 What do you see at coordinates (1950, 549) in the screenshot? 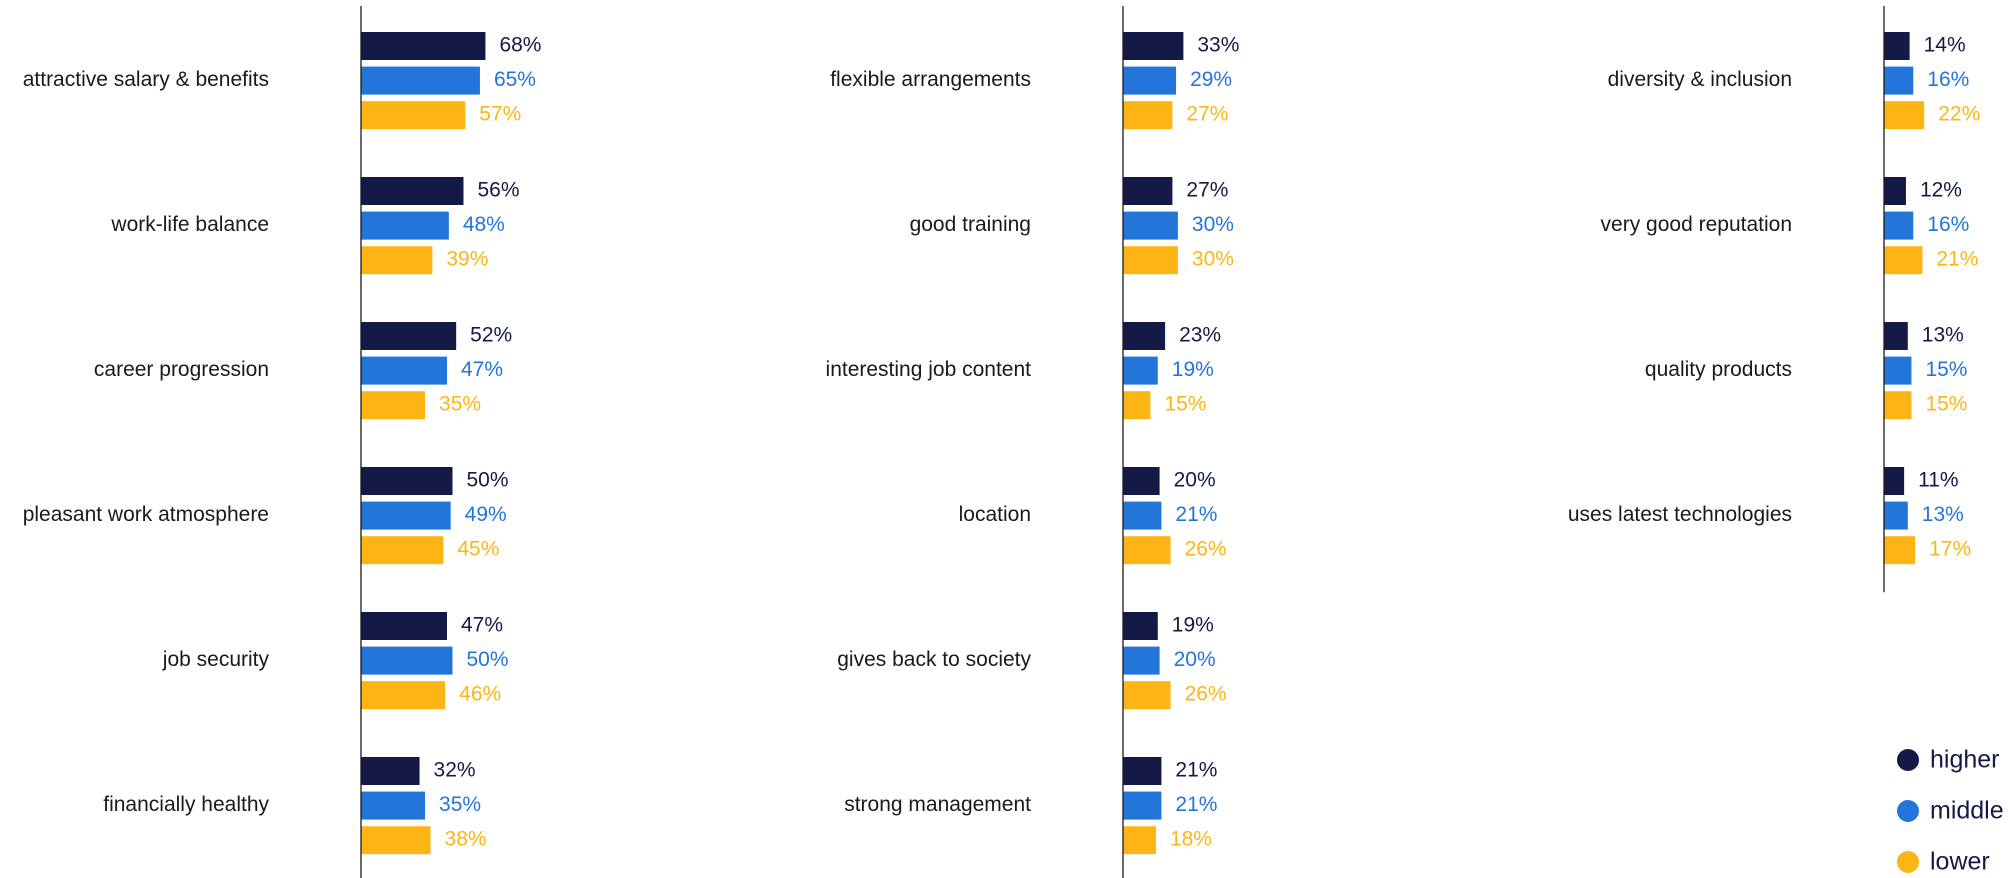
I see `value-label: 17%` at bounding box center [1950, 549].